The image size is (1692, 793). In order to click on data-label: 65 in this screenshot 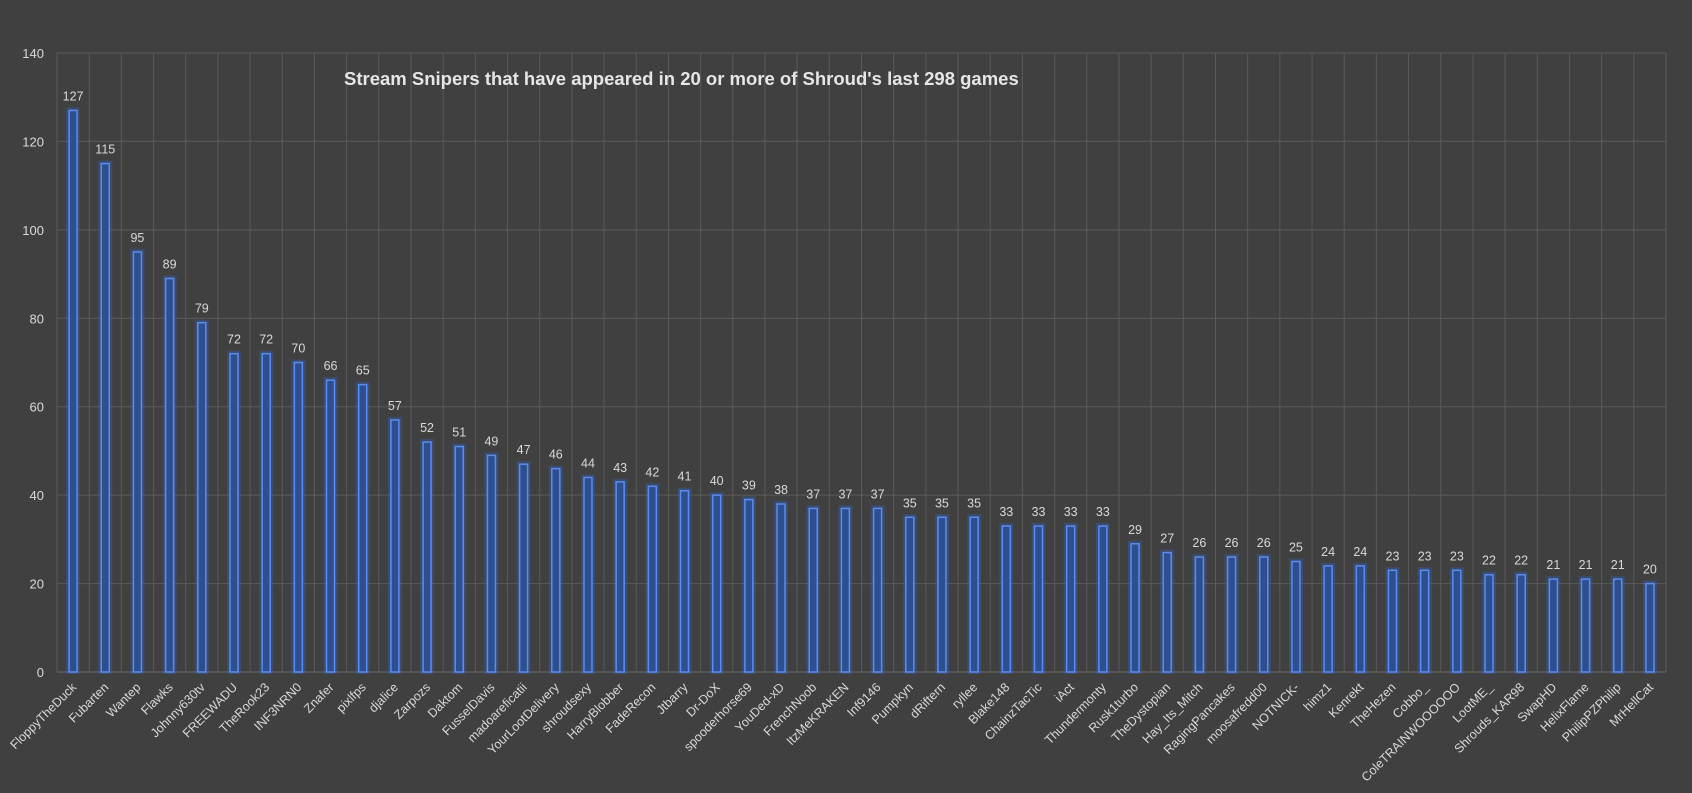, I will do `click(363, 371)`.